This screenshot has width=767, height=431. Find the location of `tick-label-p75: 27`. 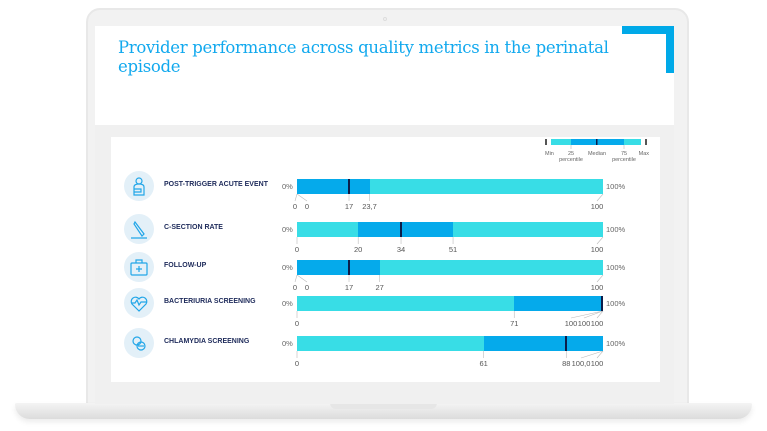

tick-label-p75: 27 is located at coordinates (379, 287).